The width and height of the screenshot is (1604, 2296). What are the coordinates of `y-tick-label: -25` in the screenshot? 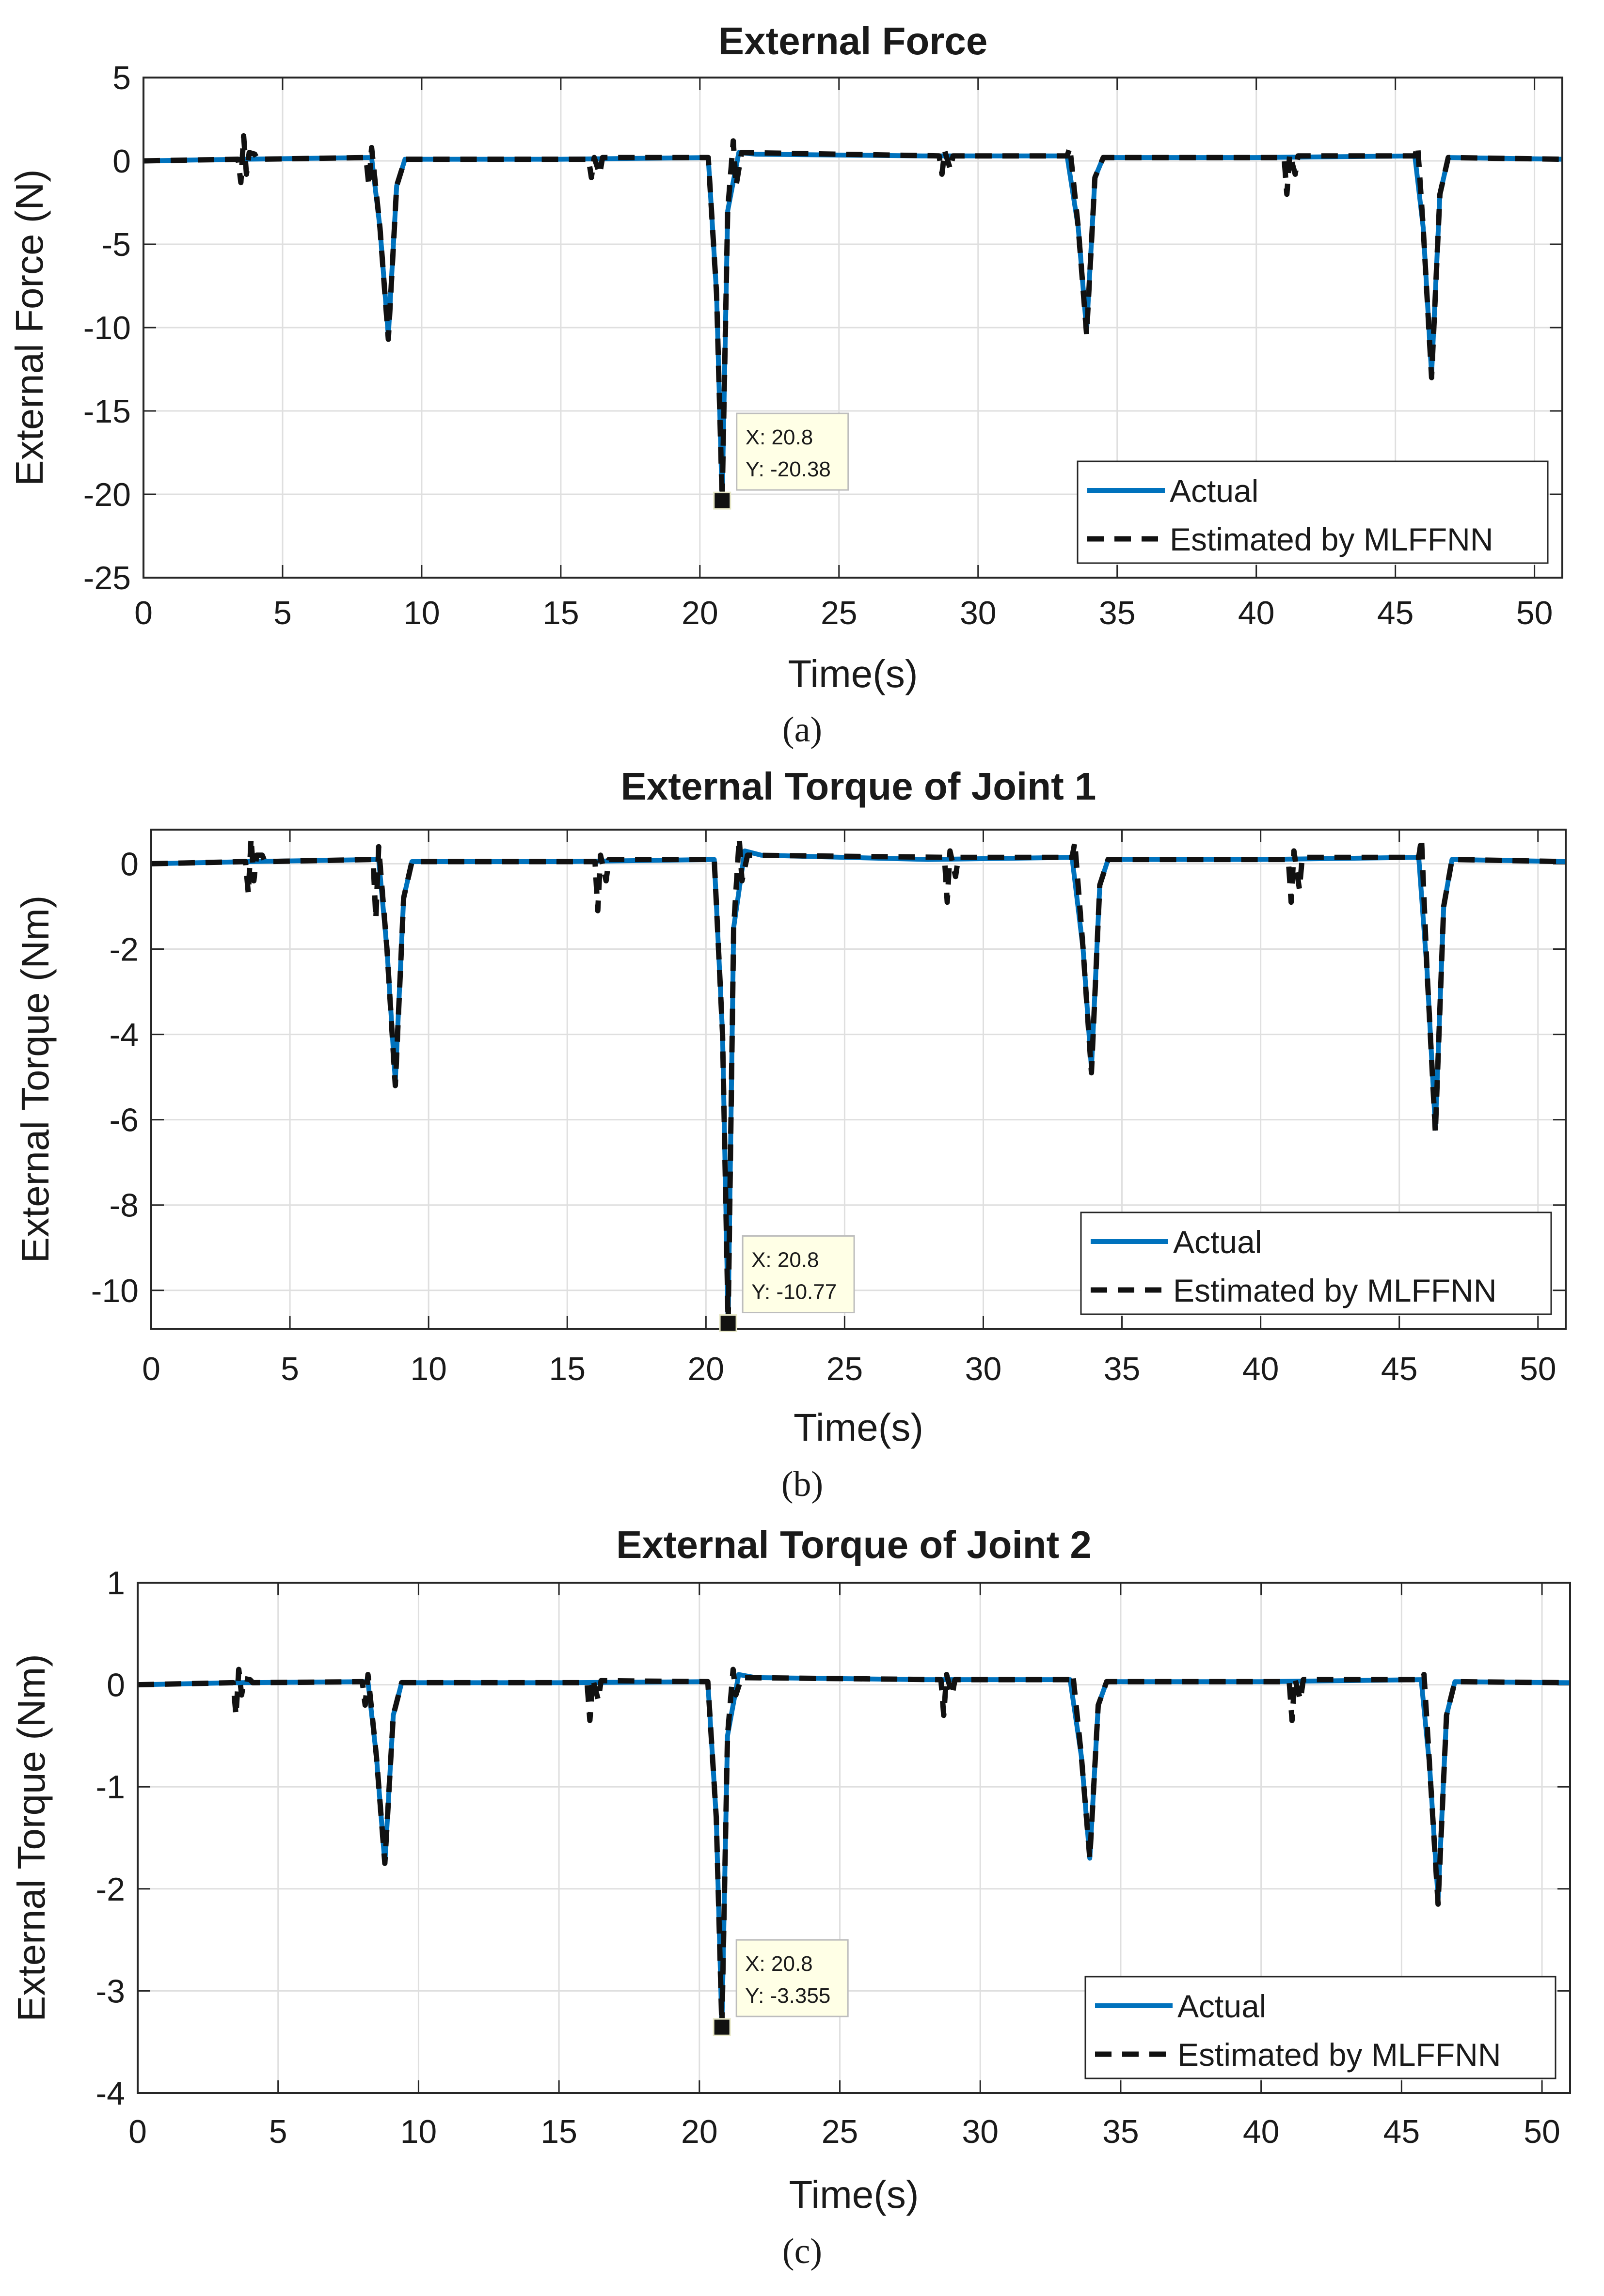 It's located at (107, 578).